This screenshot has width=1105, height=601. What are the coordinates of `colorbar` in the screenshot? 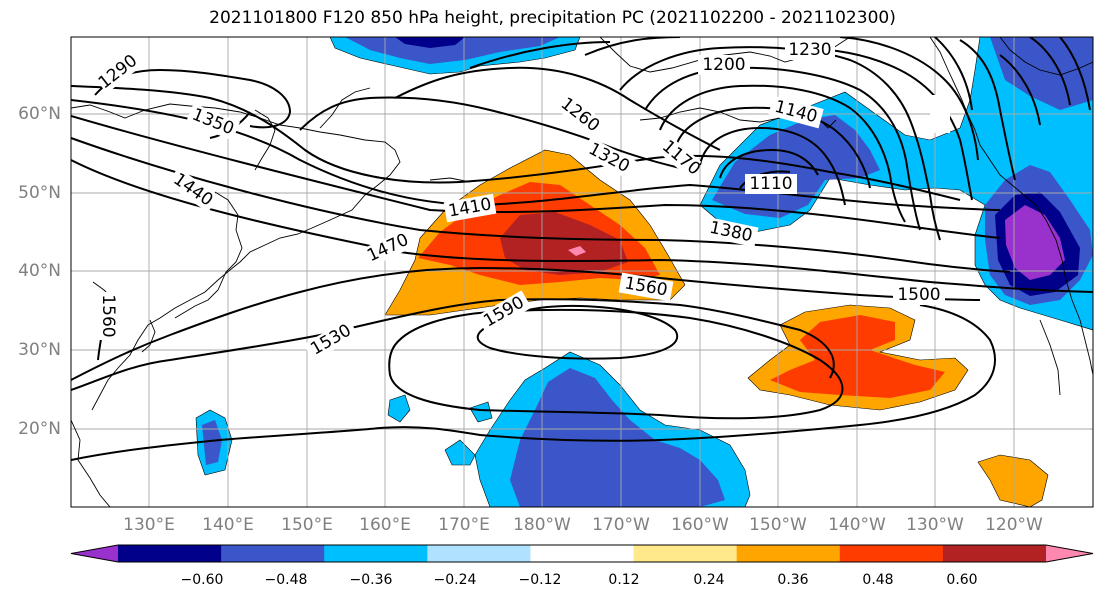 It's located at (582, 553).